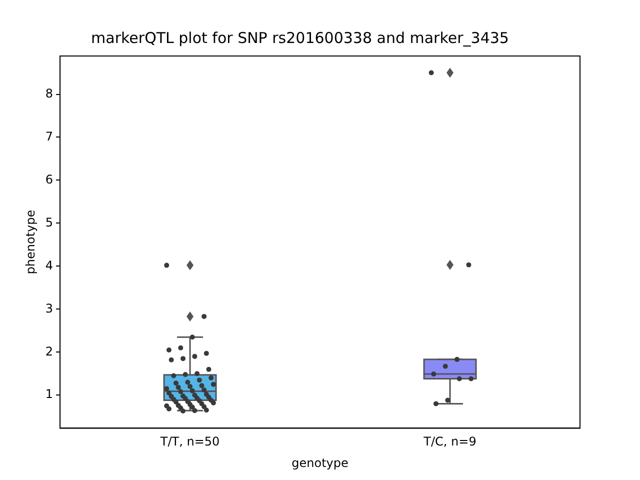 The height and width of the screenshot is (480, 640). What do you see at coordinates (49, 351) in the screenshot?
I see `y-tick-label: 2` at bounding box center [49, 351].